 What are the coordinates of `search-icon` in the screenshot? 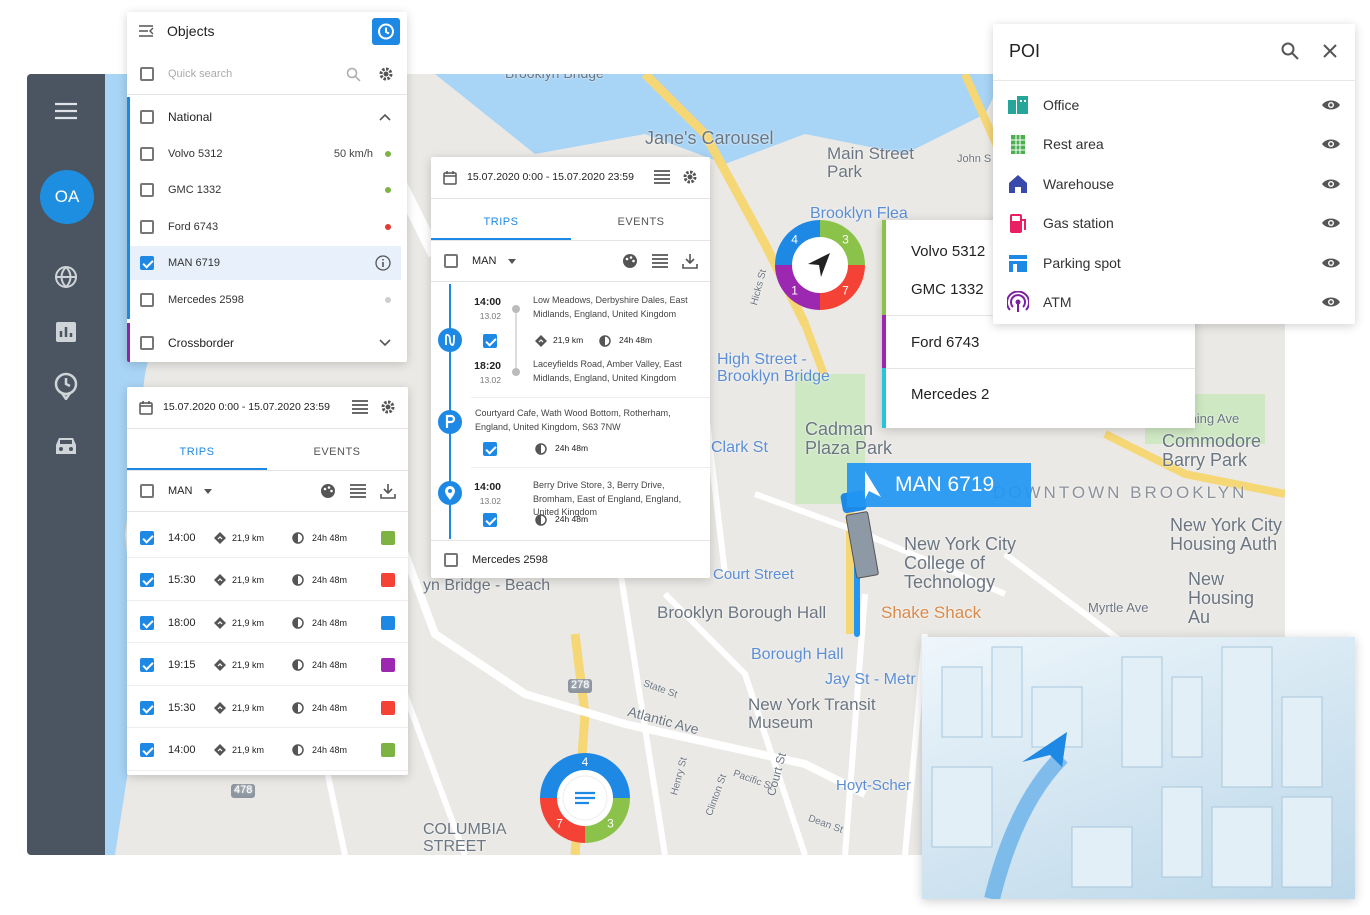 It's located at (1290, 51).